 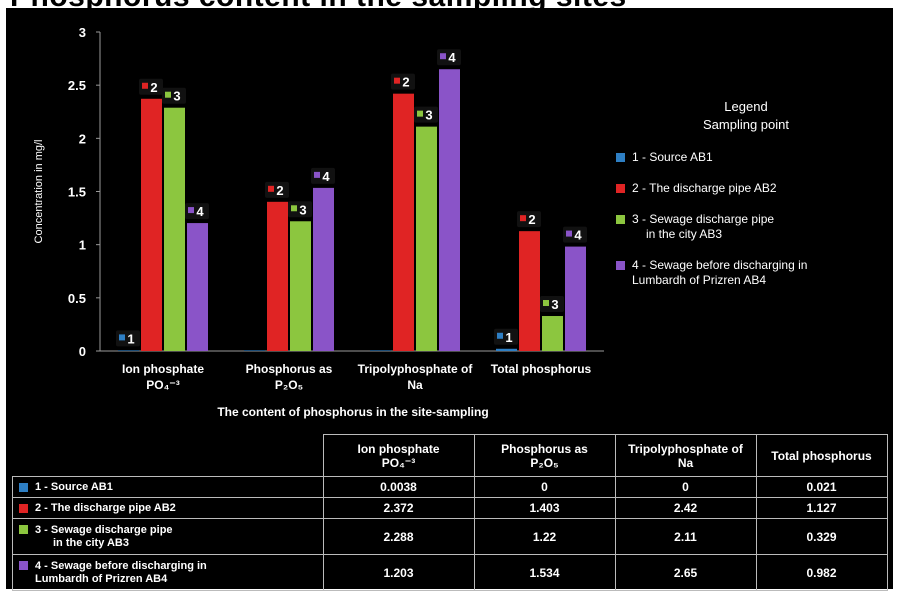 What do you see at coordinates (699, 280) in the screenshot?
I see `legend-label-line2: Lumbardh of Prizren AB4` at bounding box center [699, 280].